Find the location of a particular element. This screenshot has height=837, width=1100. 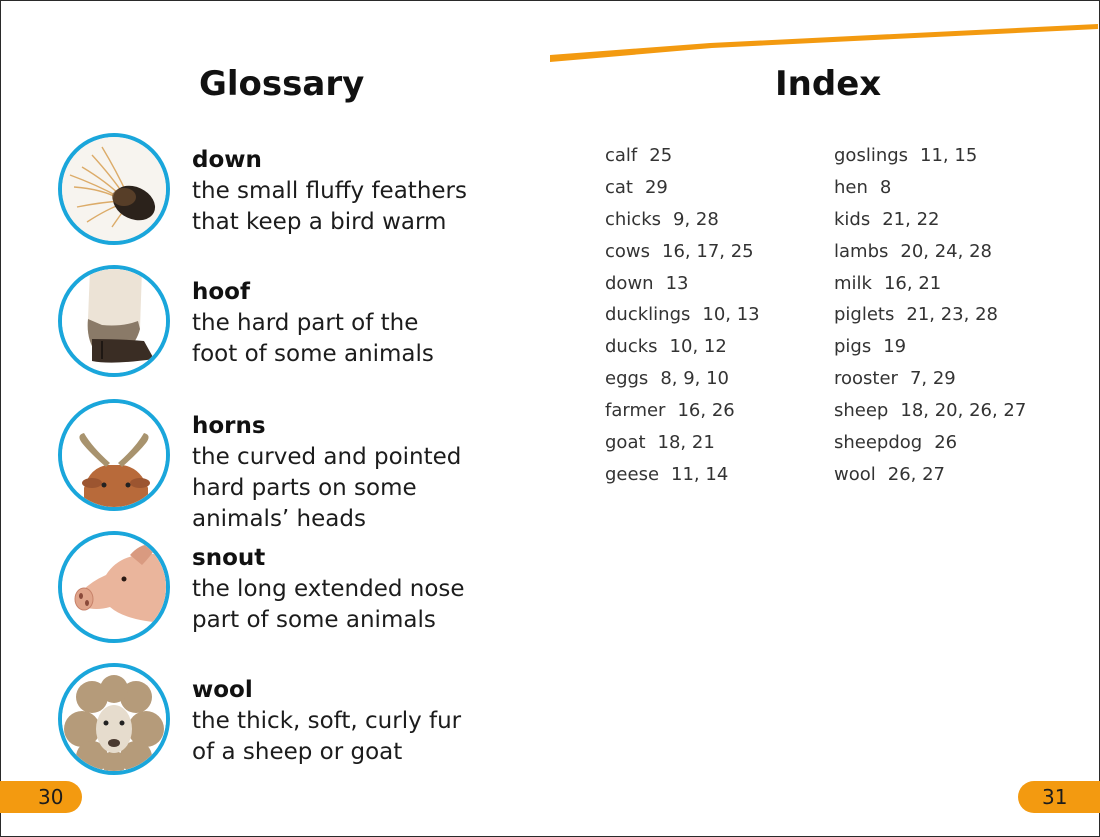

index-entry: goat 18, 21 is located at coordinates (682, 443).